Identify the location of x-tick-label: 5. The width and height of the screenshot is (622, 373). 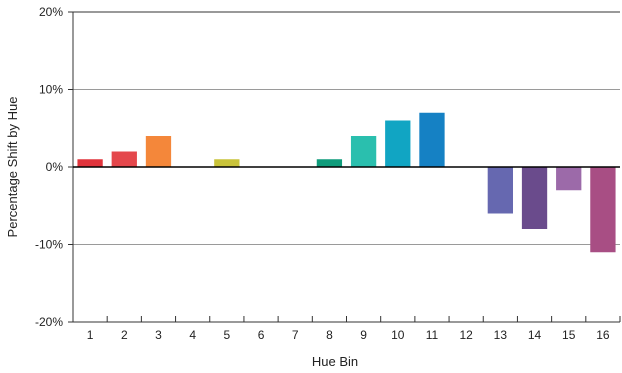
(227, 335).